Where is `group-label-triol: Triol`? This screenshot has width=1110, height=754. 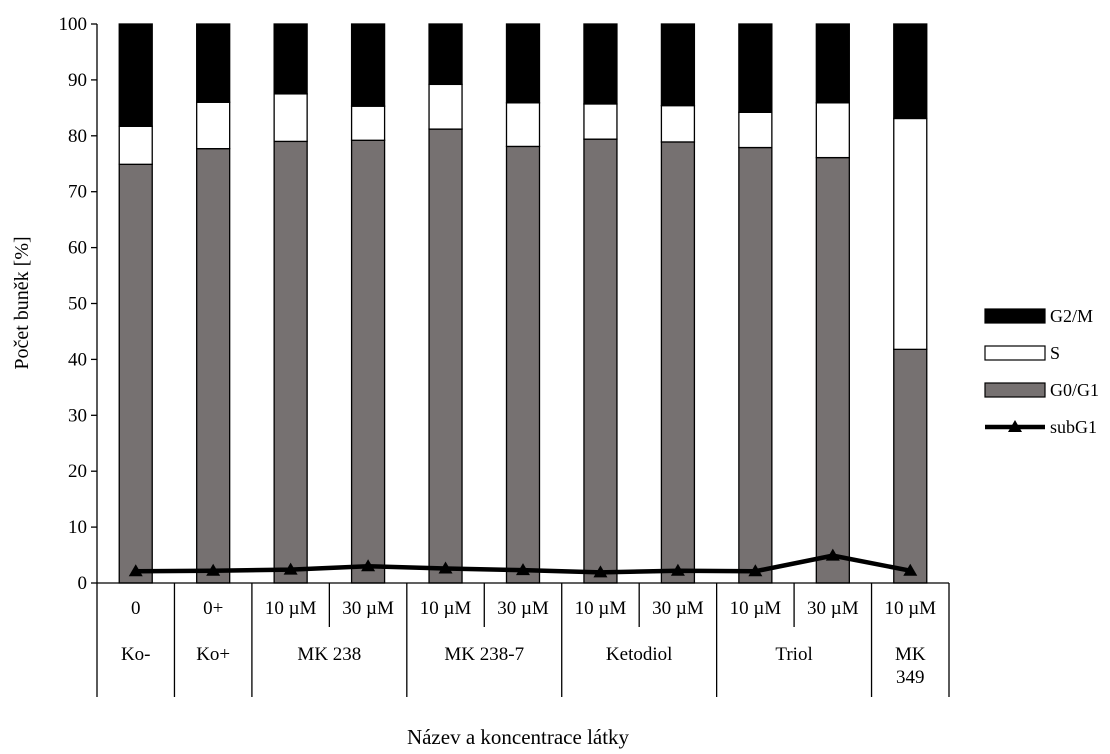 group-label-triol: Triol is located at coordinates (793, 654).